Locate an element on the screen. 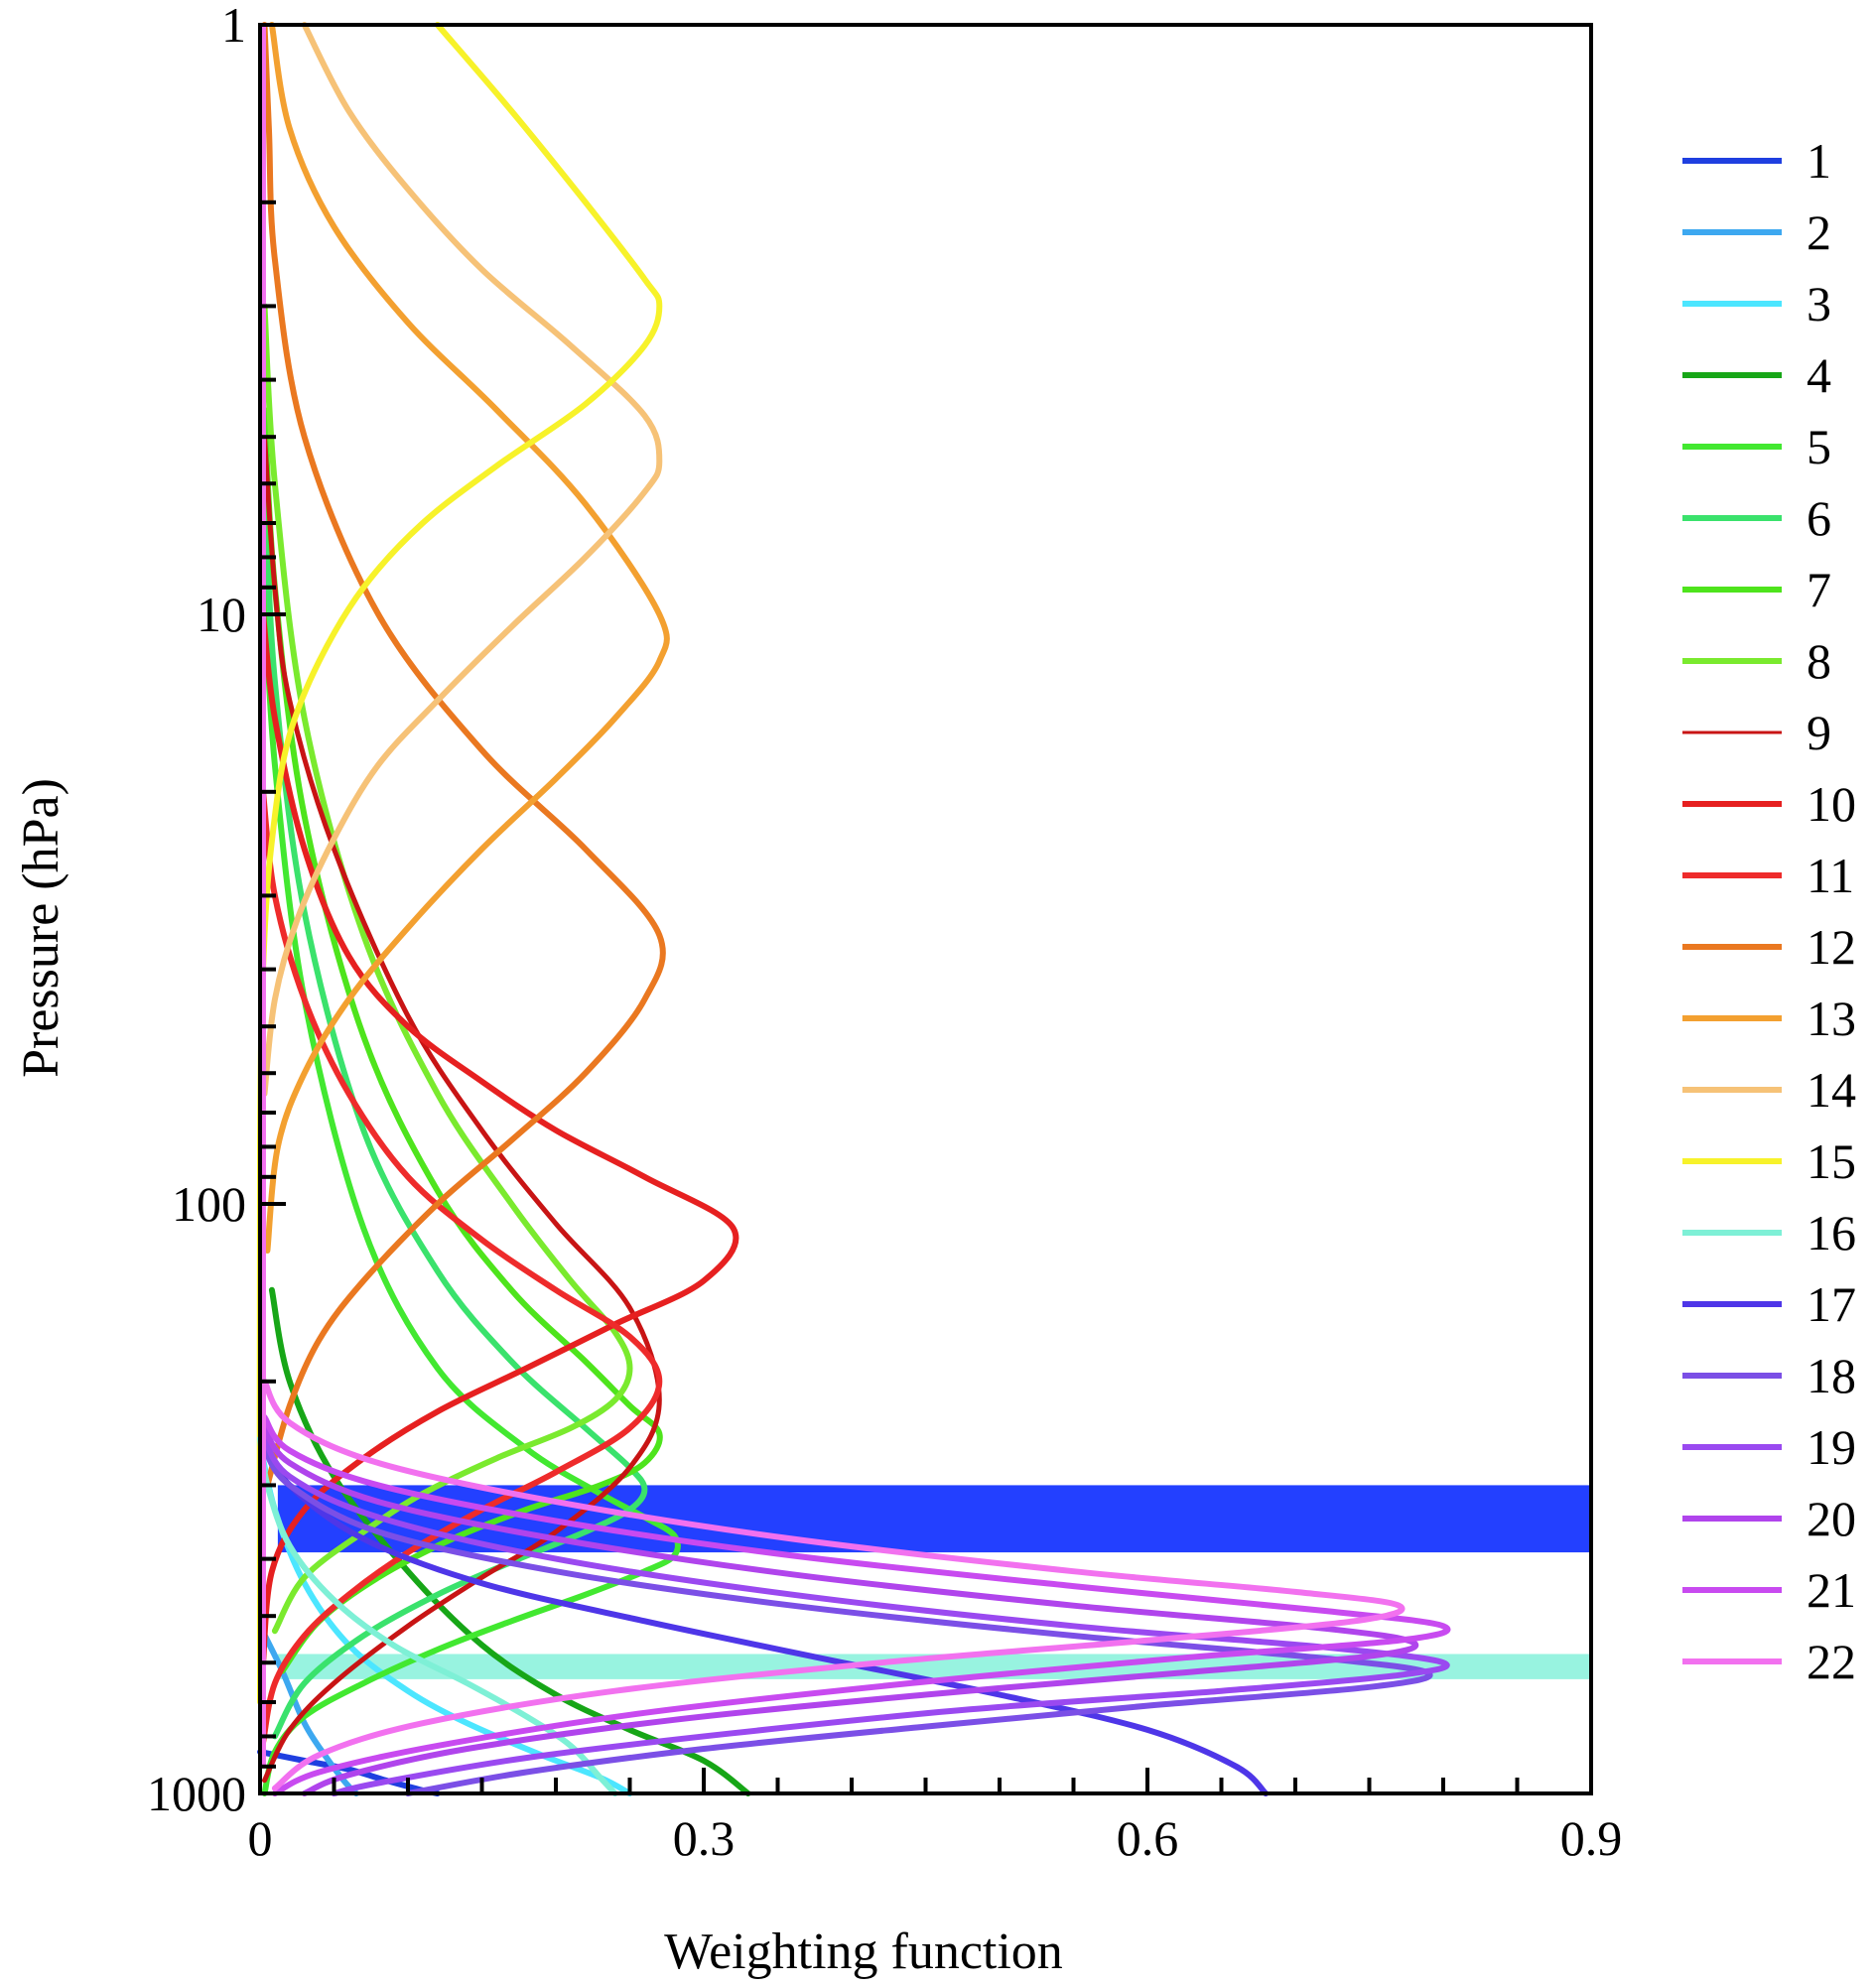  legend-label-5: 5 is located at coordinates (1819, 446).